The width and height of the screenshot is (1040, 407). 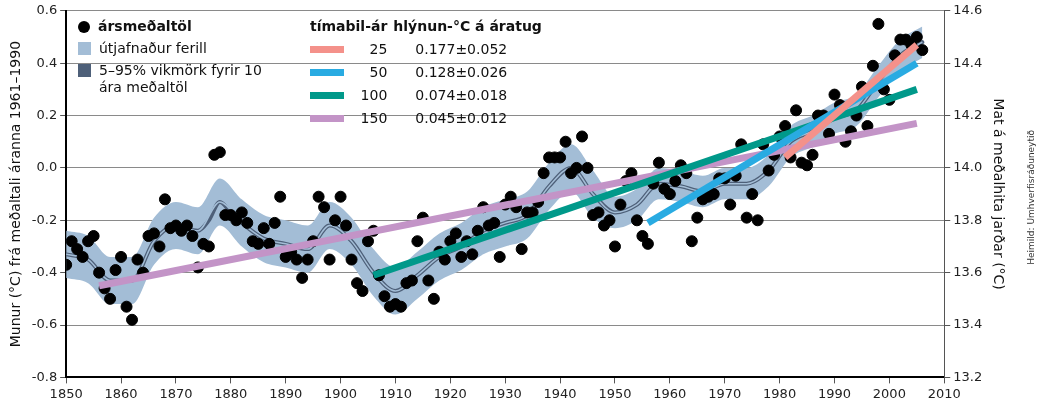 What do you see at coordinates (286, 393) in the screenshot?
I see `x-tick-label: 1890` at bounding box center [286, 393].